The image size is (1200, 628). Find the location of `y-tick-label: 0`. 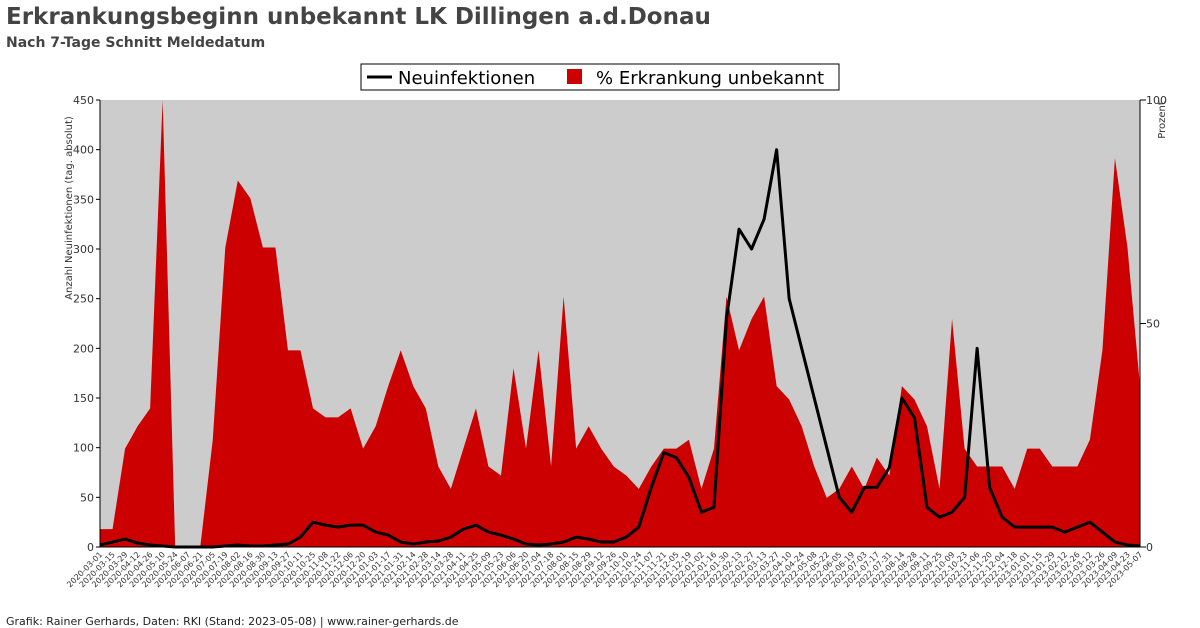

y-tick-label: 0 is located at coordinates (90, 547).